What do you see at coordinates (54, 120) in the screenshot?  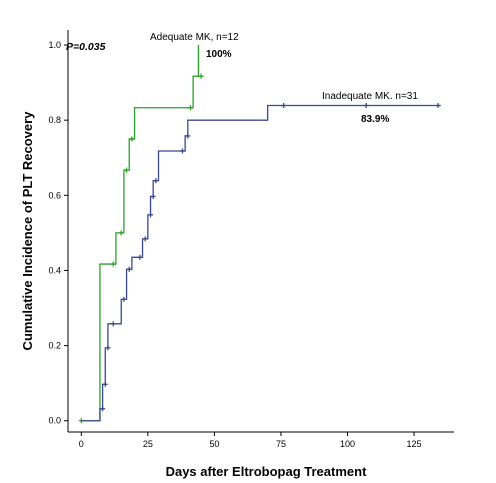 I see `y-tick-label: 0.8` at bounding box center [54, 120].